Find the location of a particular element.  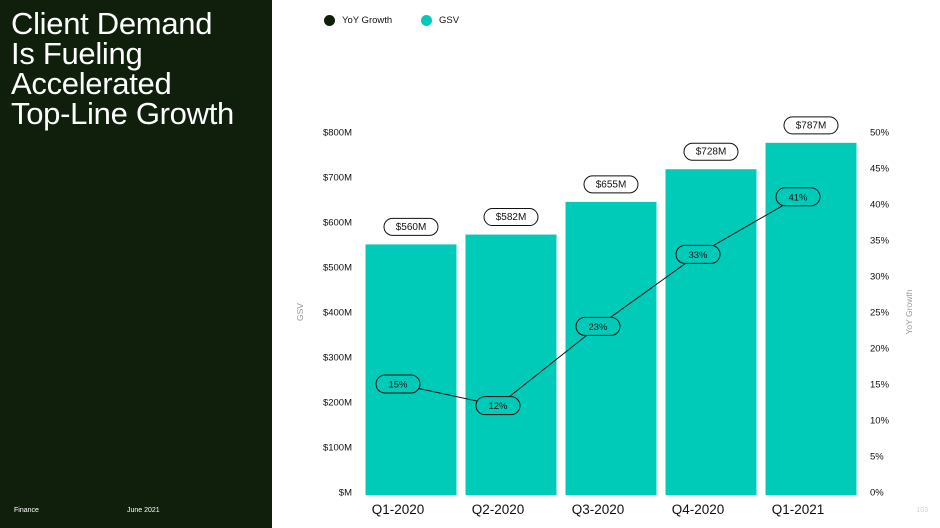

legend-item-gsv: GSV is located at coordinates (440, 20).